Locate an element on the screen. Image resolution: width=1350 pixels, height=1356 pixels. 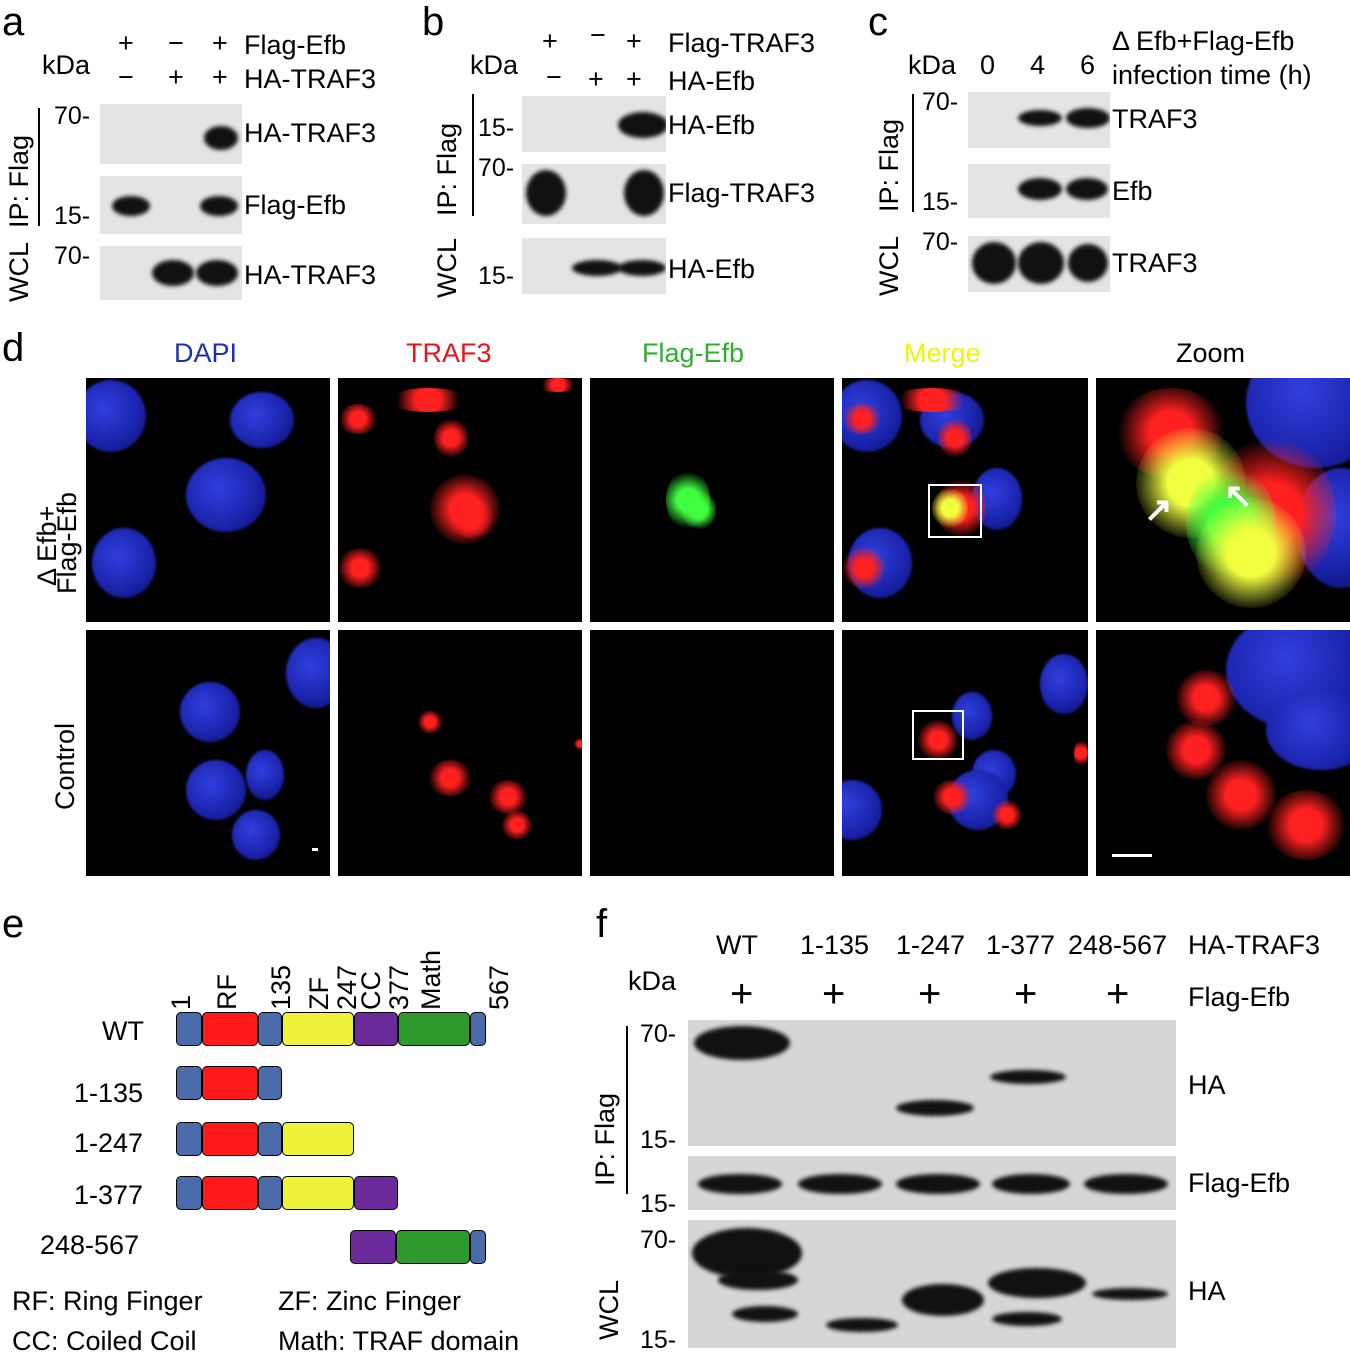
domain-label: Math is located at coordinates (431, 979).